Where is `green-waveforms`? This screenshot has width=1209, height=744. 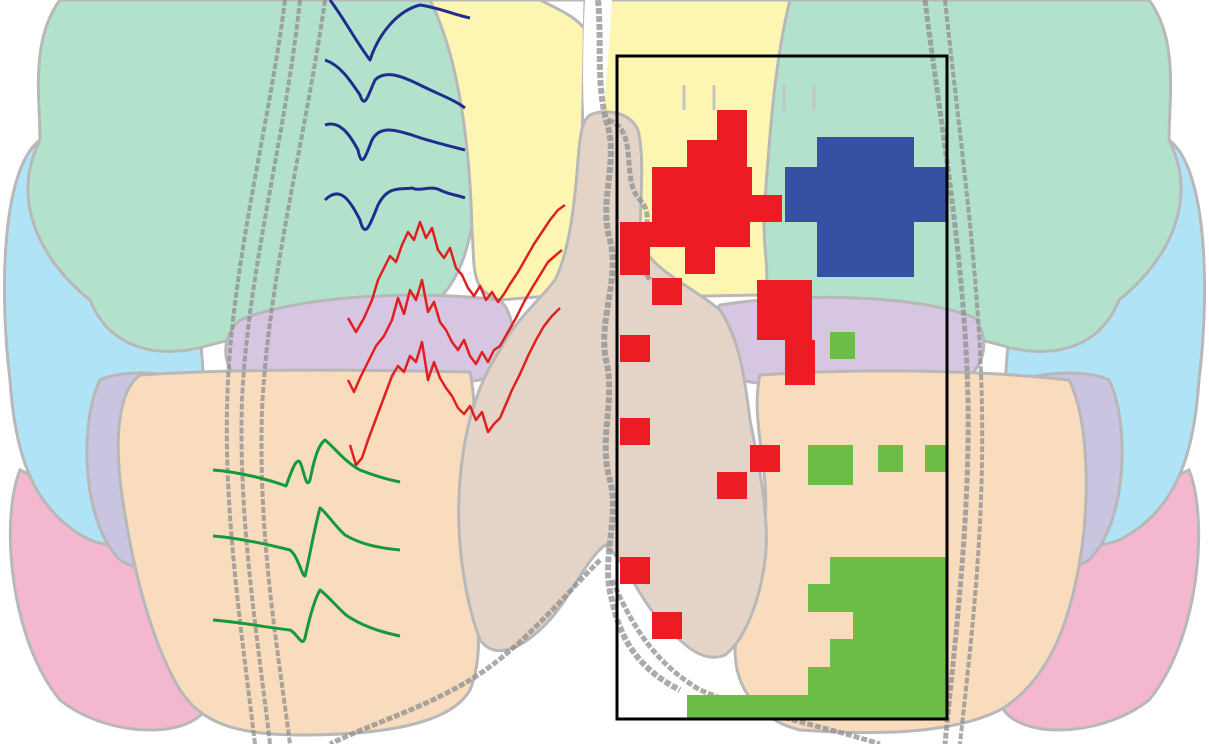
green-waveforms is located at coordinates (306, 541).